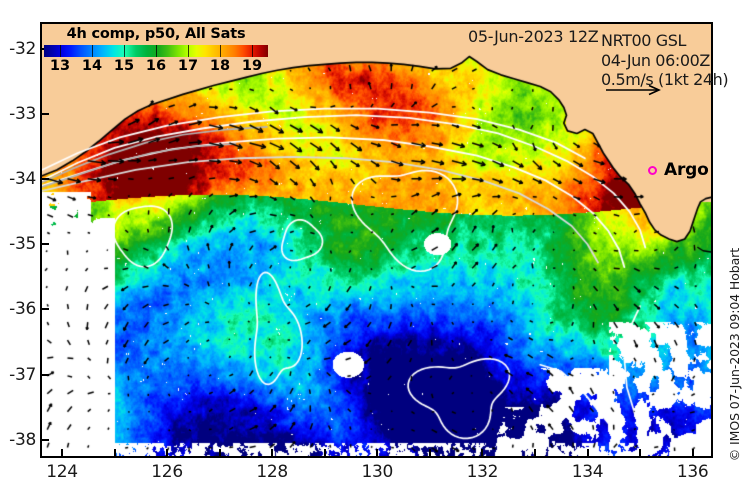 The image size is (750, 496). Describe the element at coordinates (533, 36) in the screenshot. I see `map-date-label: 05-Jun-2023 12Z` at that location.